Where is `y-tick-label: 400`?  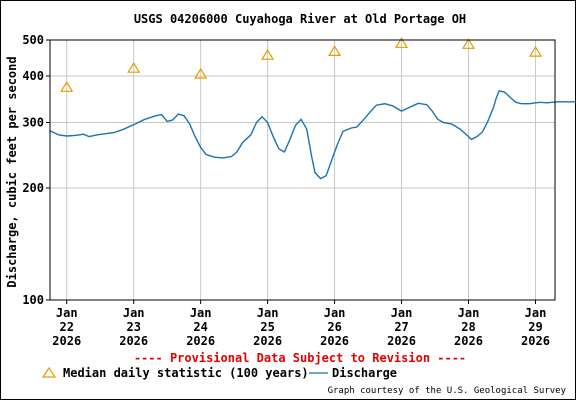
y-tick-label: 400 is located at coordinates (33, 76).